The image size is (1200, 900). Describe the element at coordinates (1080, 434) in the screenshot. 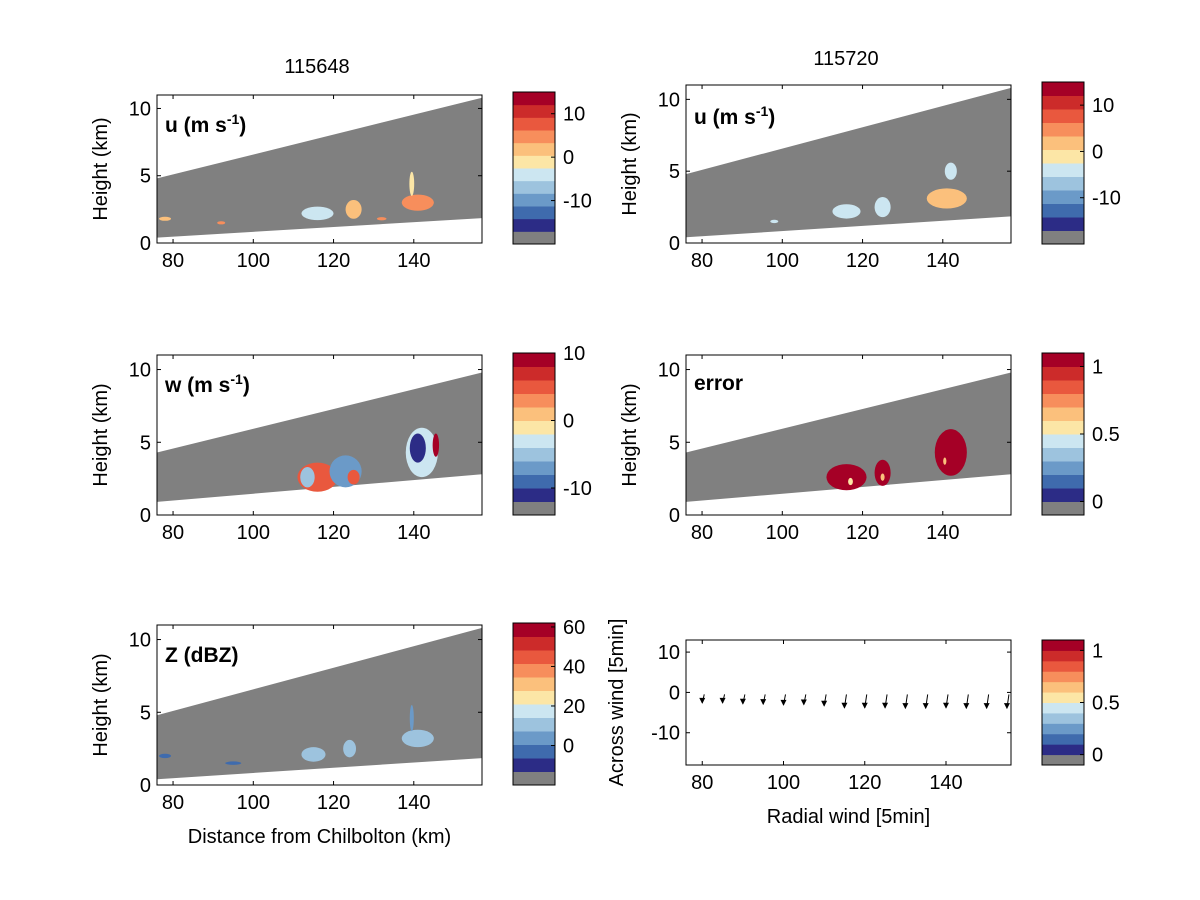

I see `colorbar: 10.50` at that location.